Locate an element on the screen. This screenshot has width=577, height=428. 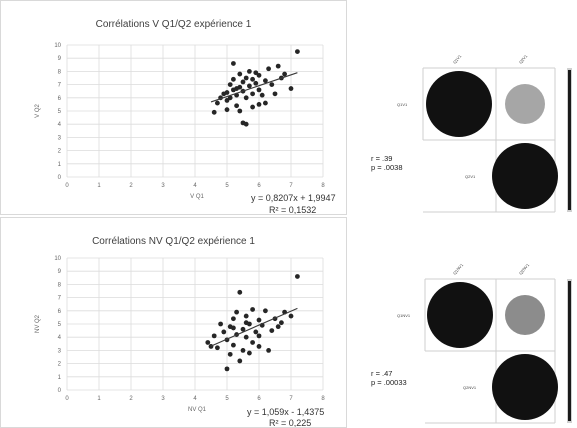
x-axis-label: NV Q1 is located at coordinates (197, 410).